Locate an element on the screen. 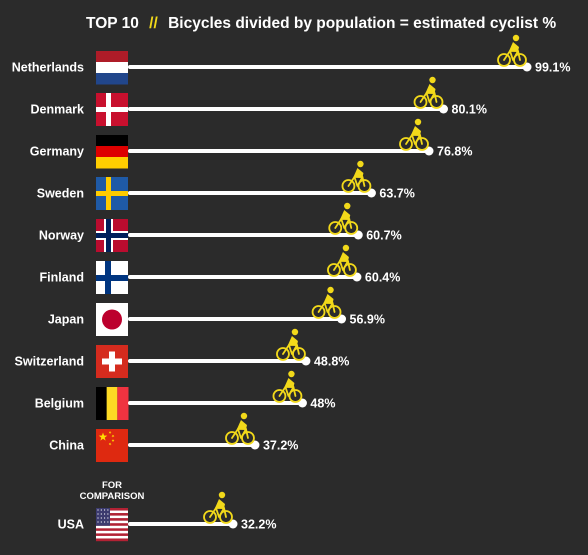  chart-row: Norway 60.7% is located at coordinates (220, 227).